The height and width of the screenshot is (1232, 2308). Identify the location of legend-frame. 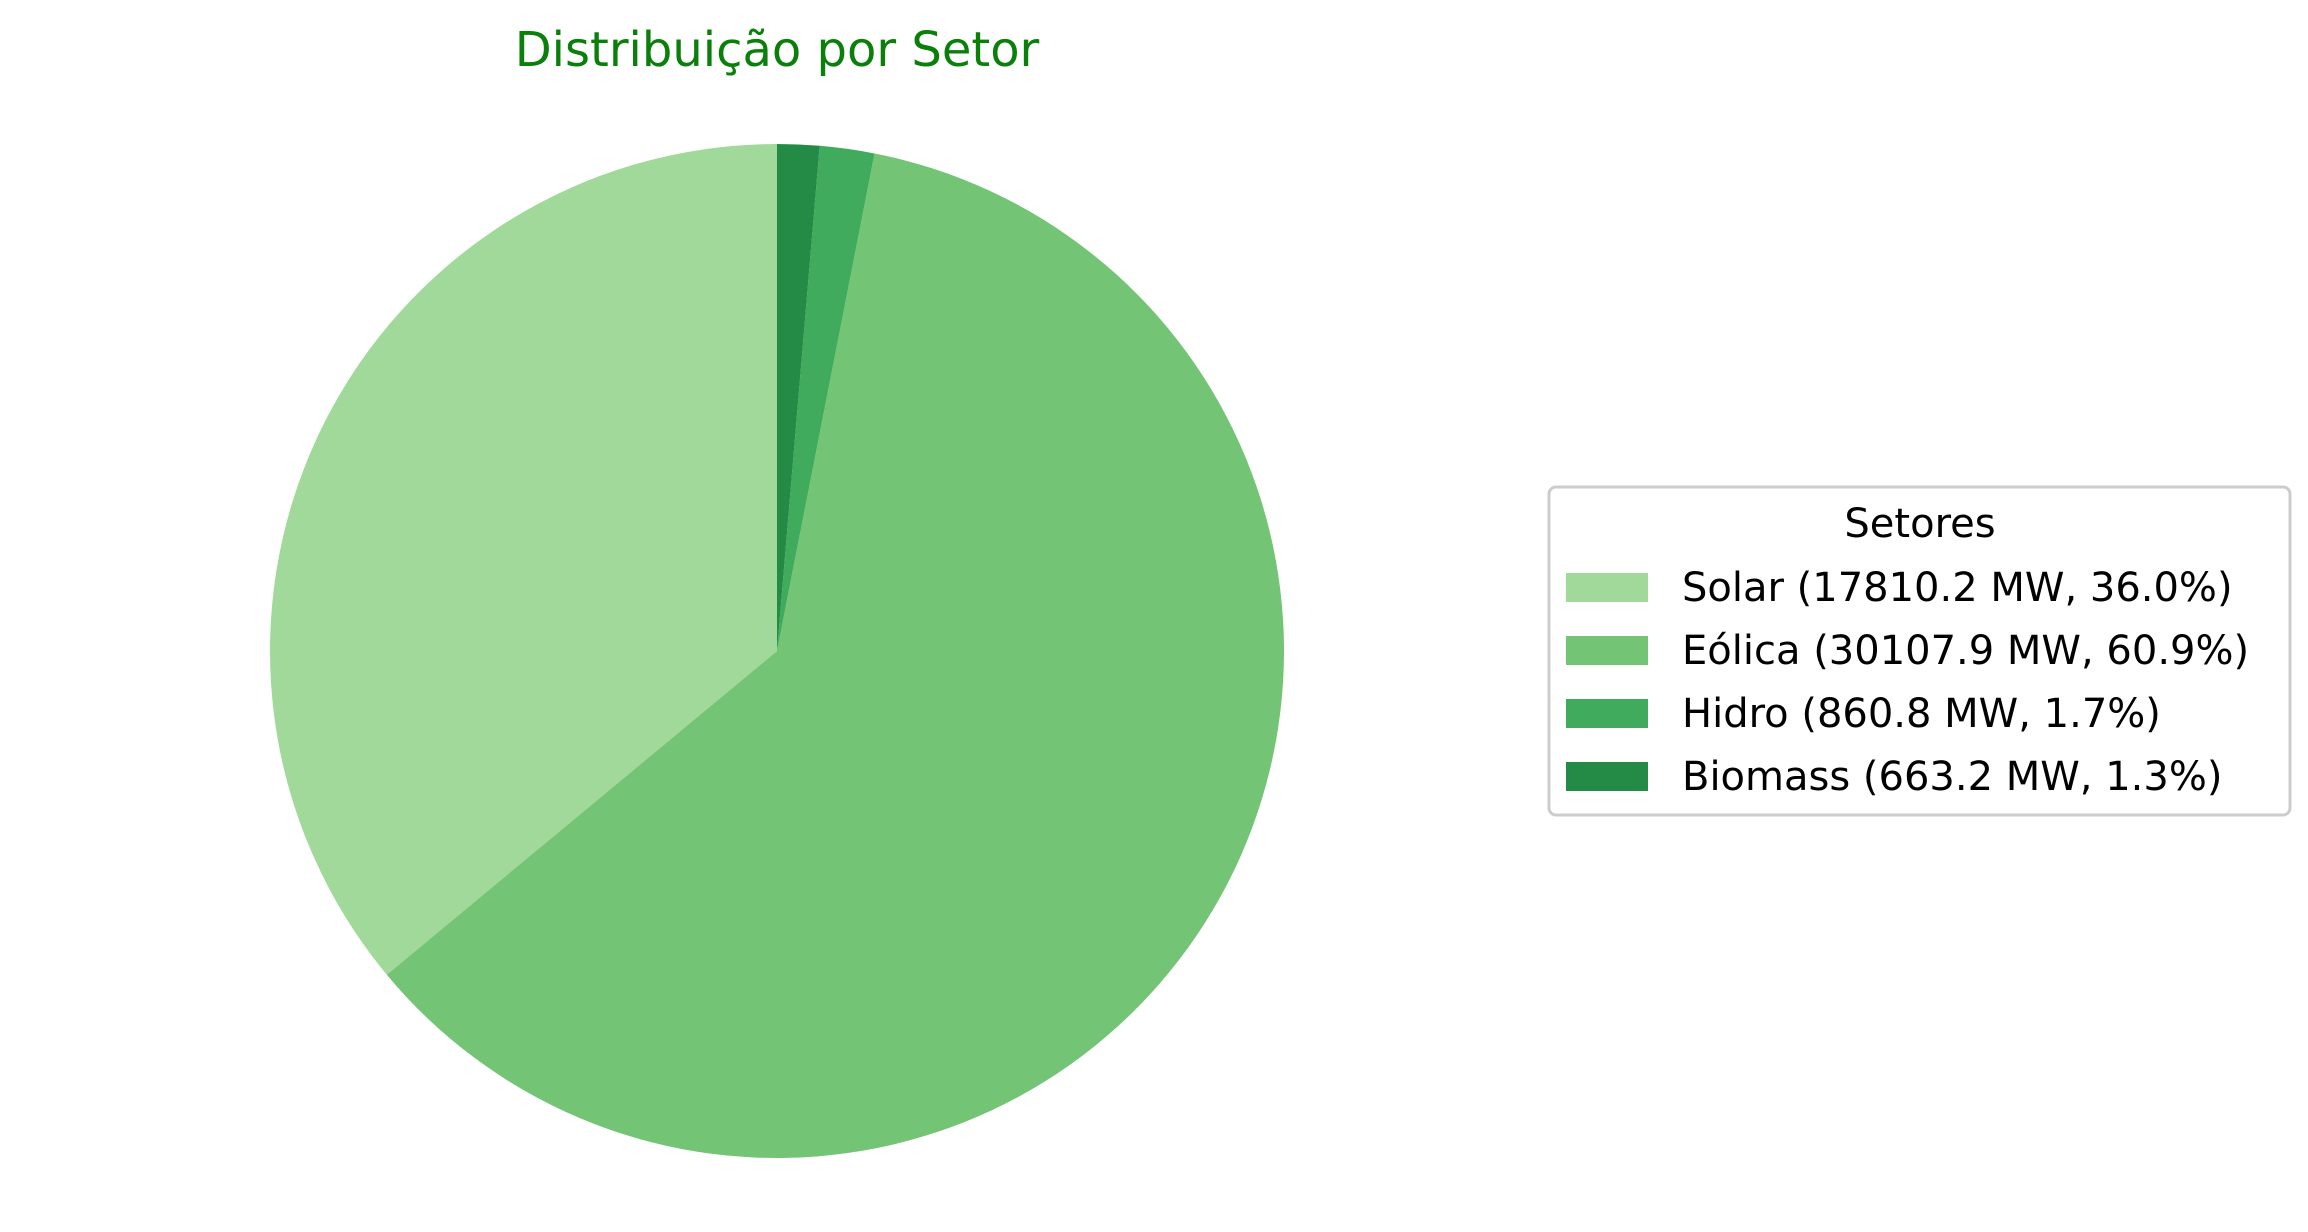
(1919, 651).